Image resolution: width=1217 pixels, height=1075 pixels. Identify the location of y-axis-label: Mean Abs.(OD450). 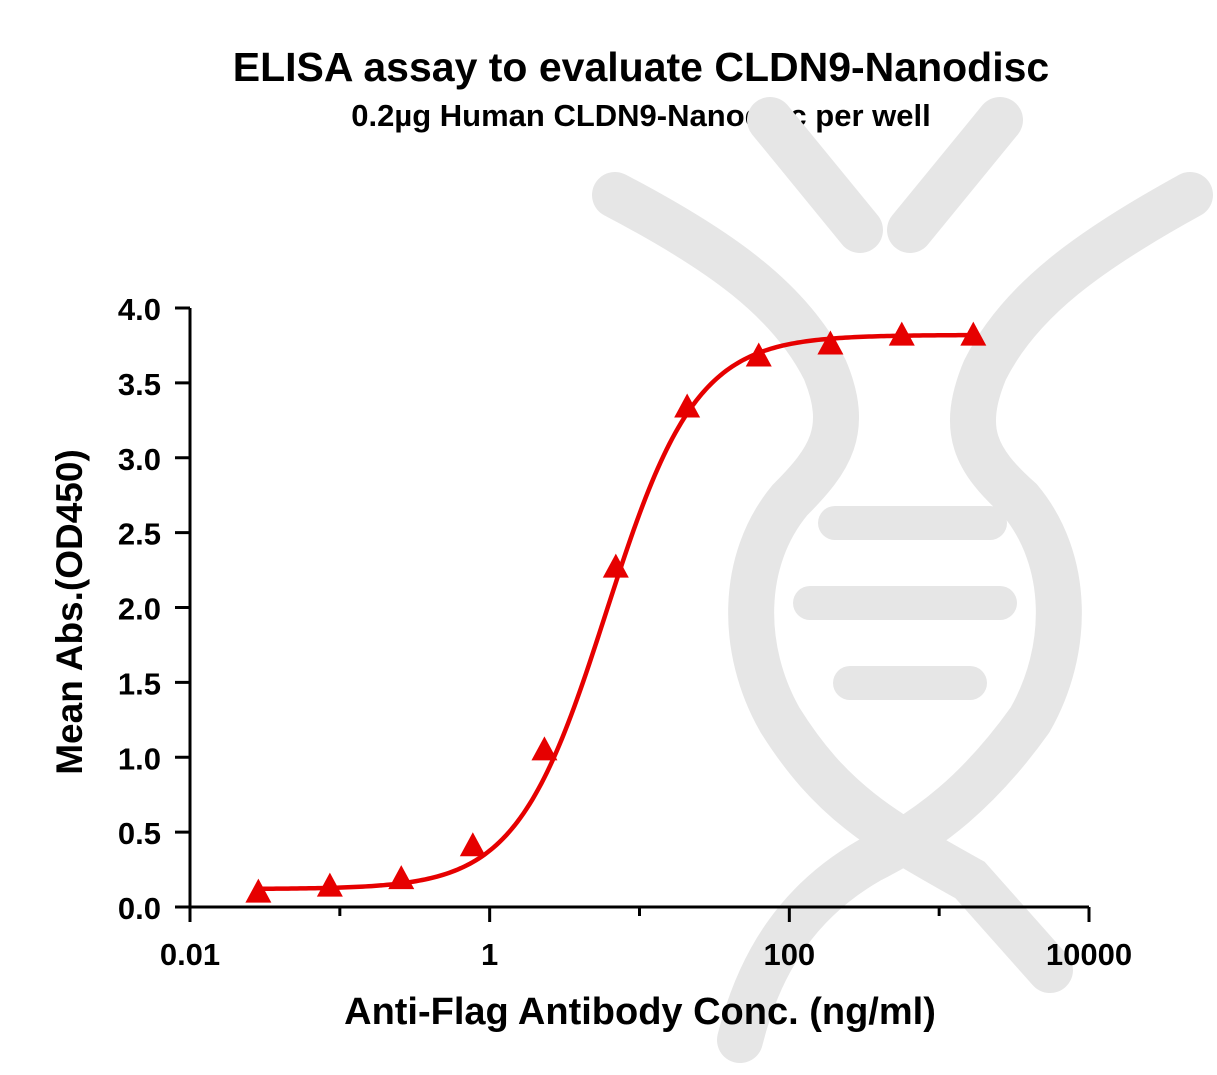
(69, 612).